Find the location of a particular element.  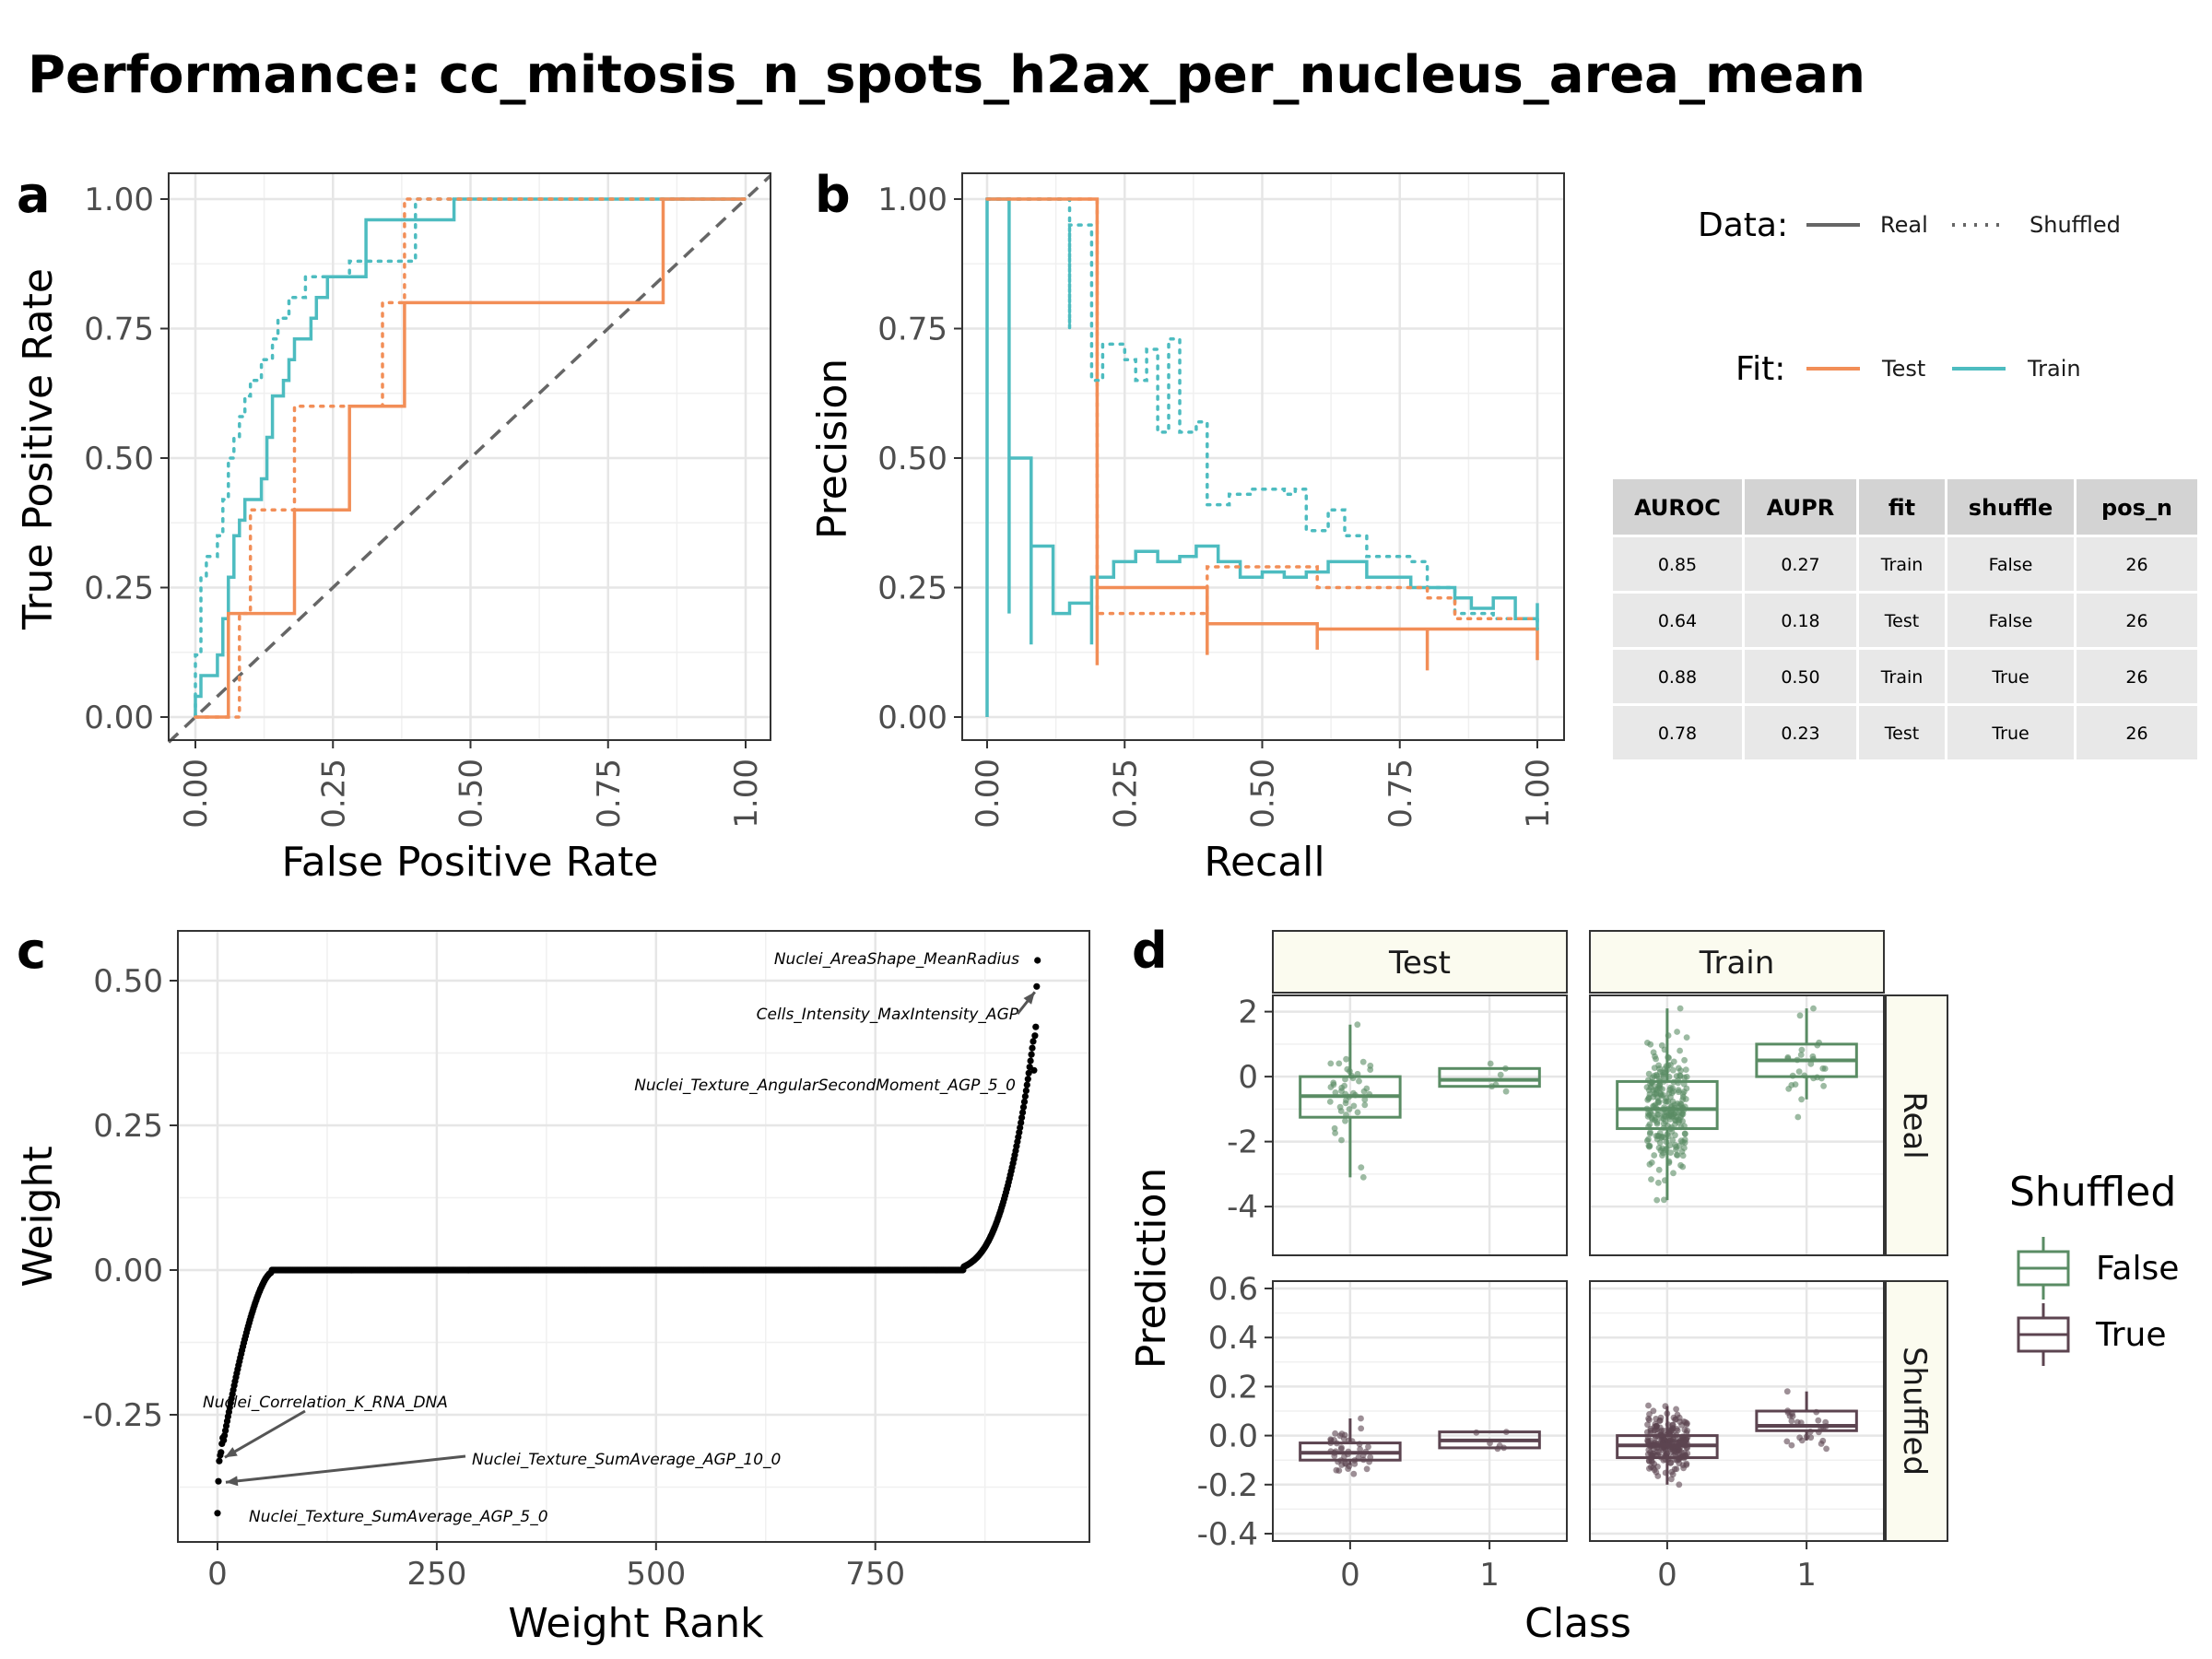

facet-strip-shuffled is located at coordinates (1916, 1411).